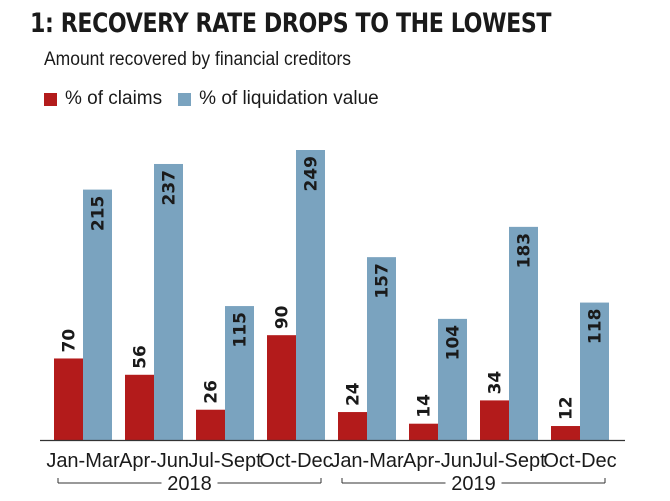 This screenshot has width=670, height=501. I want to click on category-label-4: Jan-Mar, so click(367, 461).